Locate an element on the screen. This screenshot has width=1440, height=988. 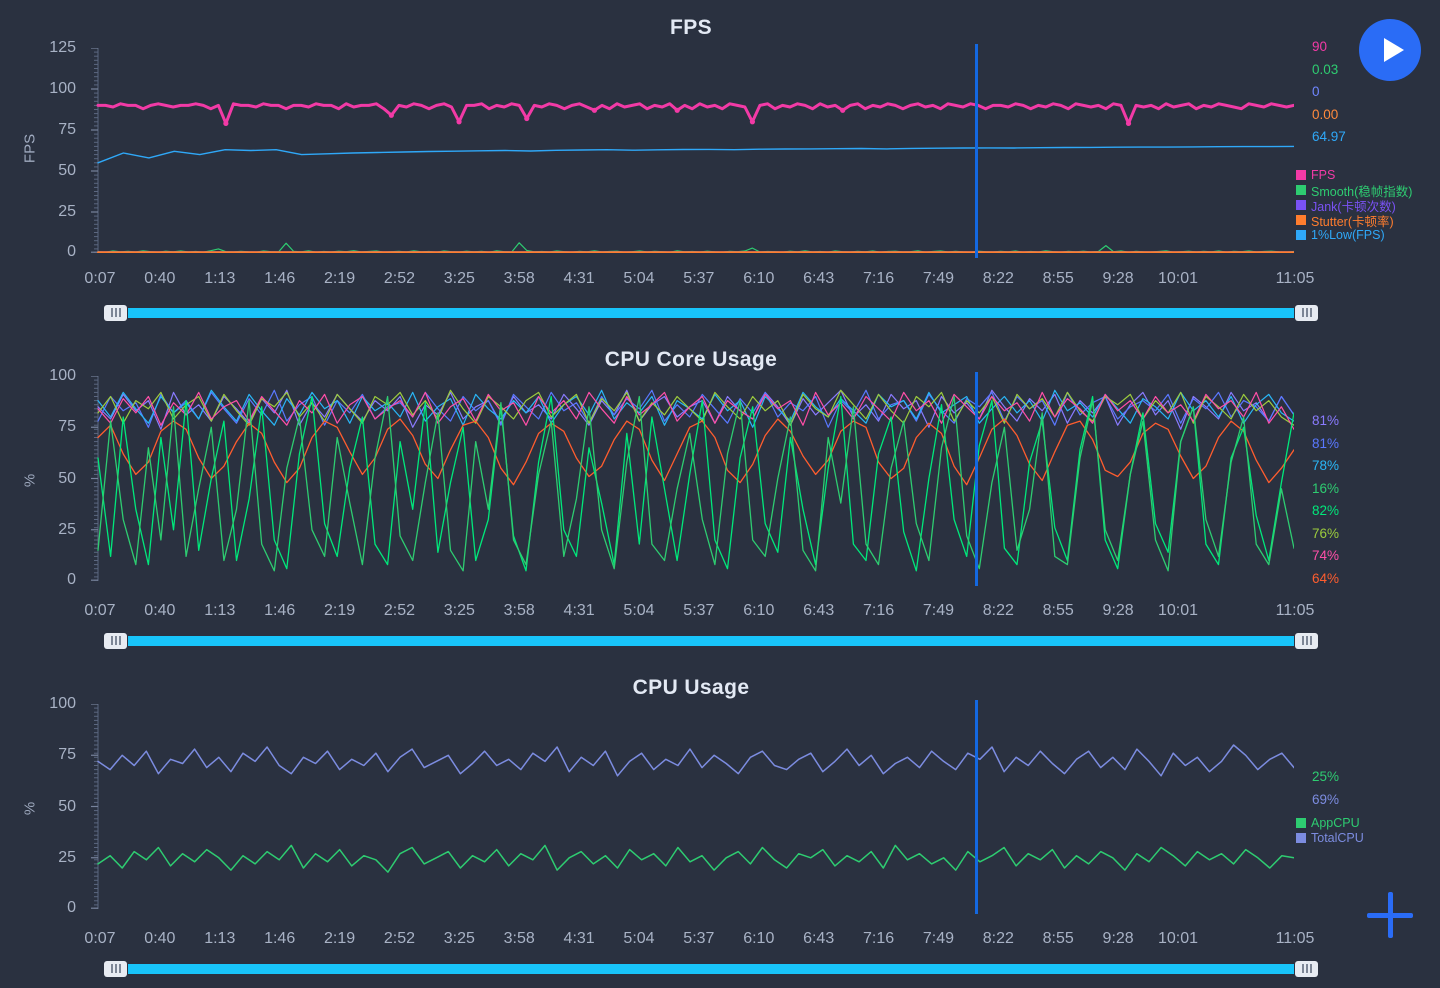
current-value: 0.03 is located at coordinates (1325, 69).